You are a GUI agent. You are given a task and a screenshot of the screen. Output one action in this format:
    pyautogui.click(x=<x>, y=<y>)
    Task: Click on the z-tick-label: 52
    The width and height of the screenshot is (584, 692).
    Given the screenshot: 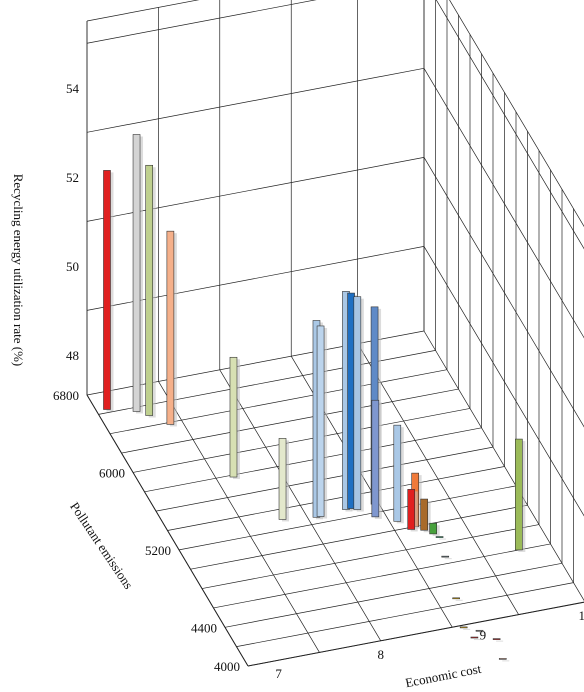 What is the action you would take?
    pyautogui.click(x=72, y=177)
    